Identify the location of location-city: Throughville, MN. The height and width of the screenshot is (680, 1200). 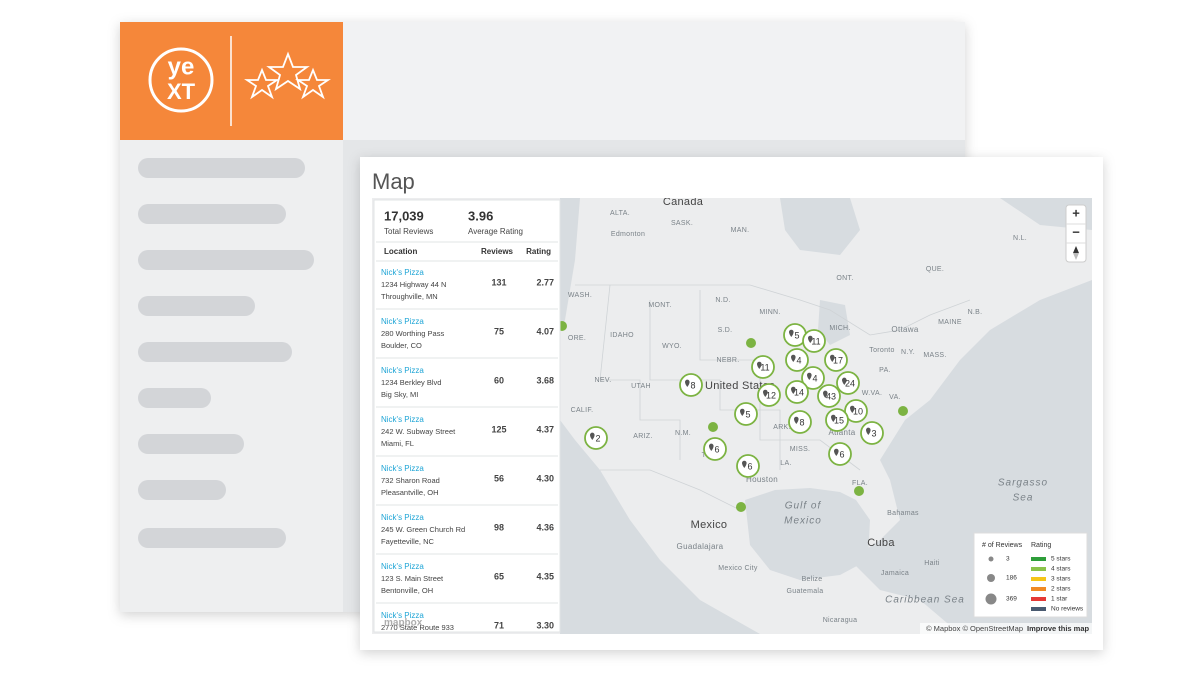
(409, 296).